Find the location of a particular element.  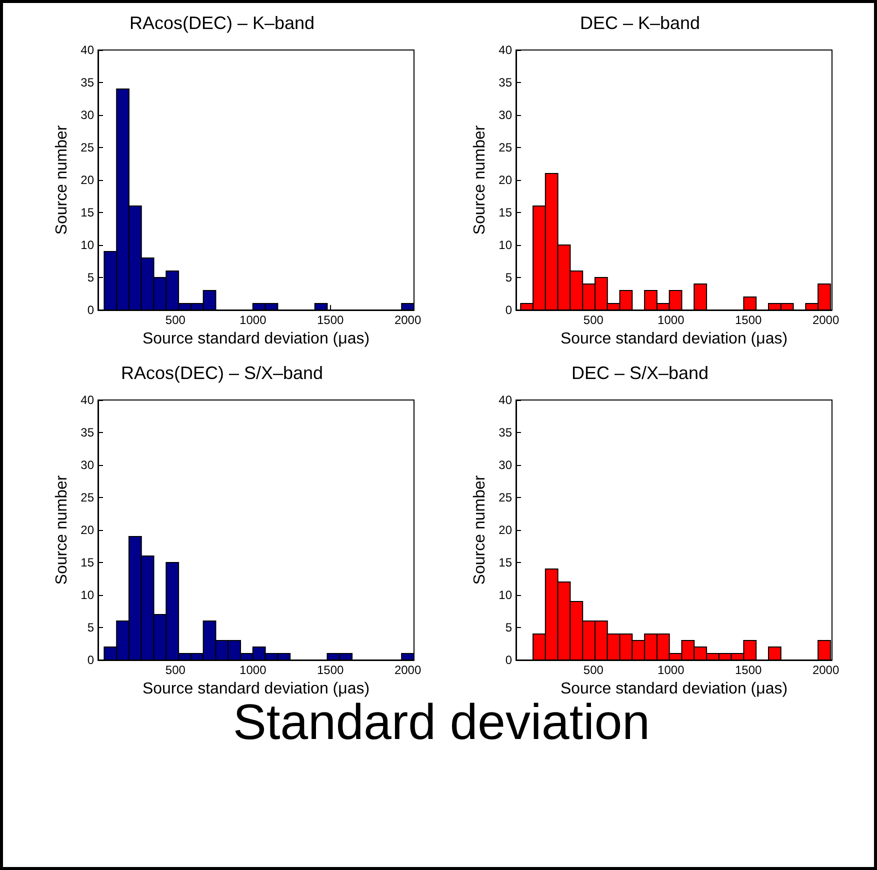

chart-title: RAcos(DEC) – K–band is located at coordinates (222, 23).